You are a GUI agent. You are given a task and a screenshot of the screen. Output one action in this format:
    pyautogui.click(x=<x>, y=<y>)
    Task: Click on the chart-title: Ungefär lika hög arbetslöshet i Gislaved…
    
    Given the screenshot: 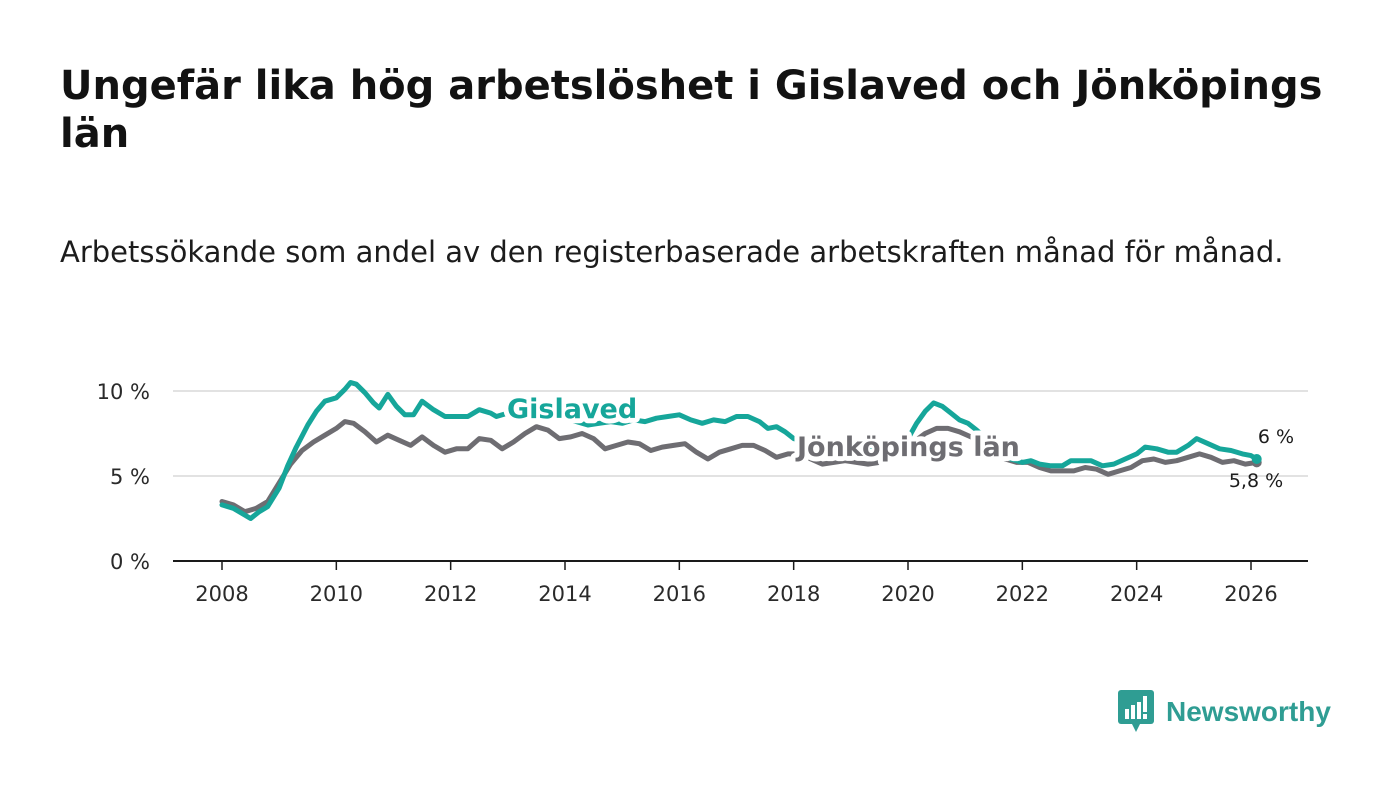 What is the action you would take?
    pyautogui.click(x=691, y=110)
    